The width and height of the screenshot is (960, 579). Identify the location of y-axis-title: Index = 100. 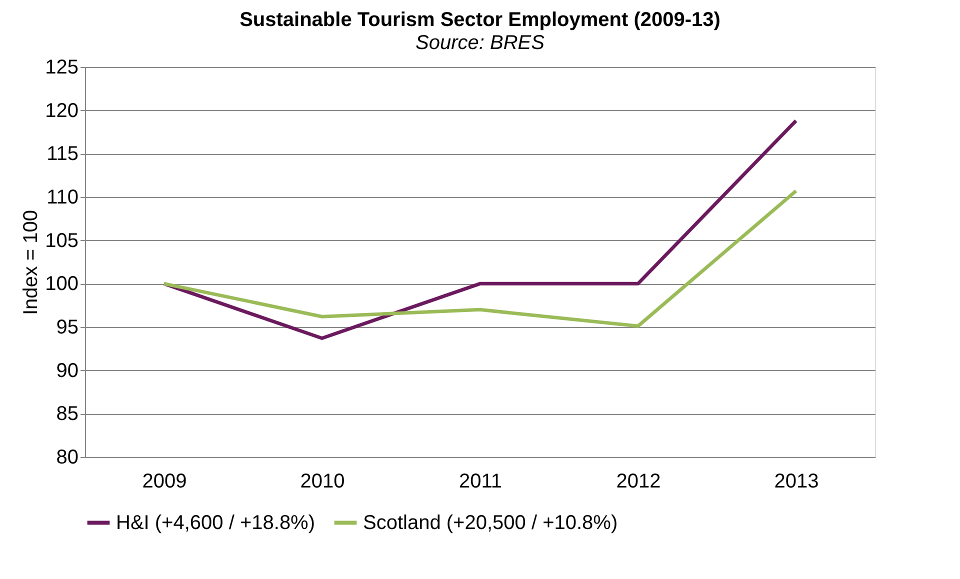
(31, 263).